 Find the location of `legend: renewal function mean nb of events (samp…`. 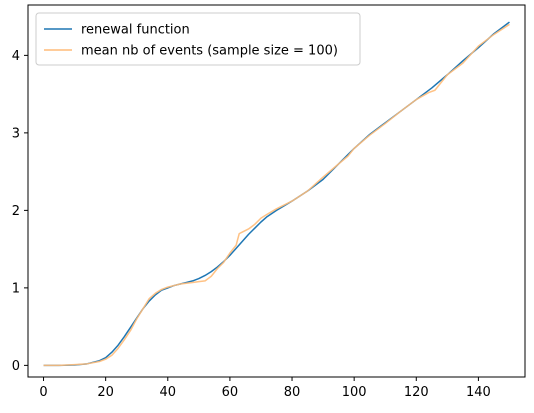

legend: renewal function mean nb of events (samp… is located at coordinates (198, 39).